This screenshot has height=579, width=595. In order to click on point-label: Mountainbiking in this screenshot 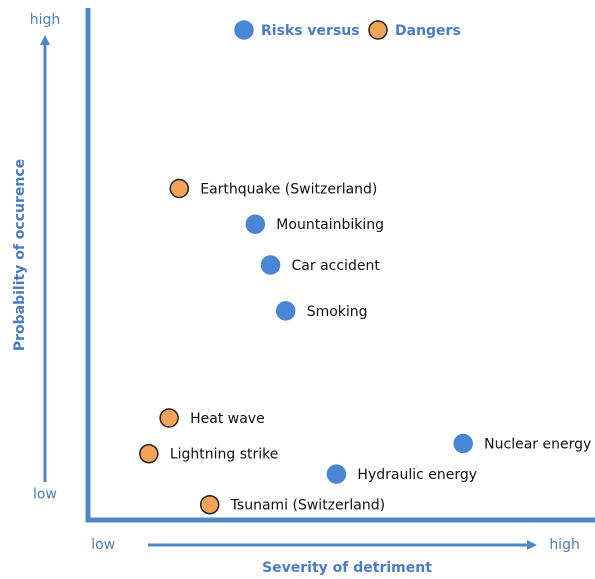, I will do `click(330, 225)`.